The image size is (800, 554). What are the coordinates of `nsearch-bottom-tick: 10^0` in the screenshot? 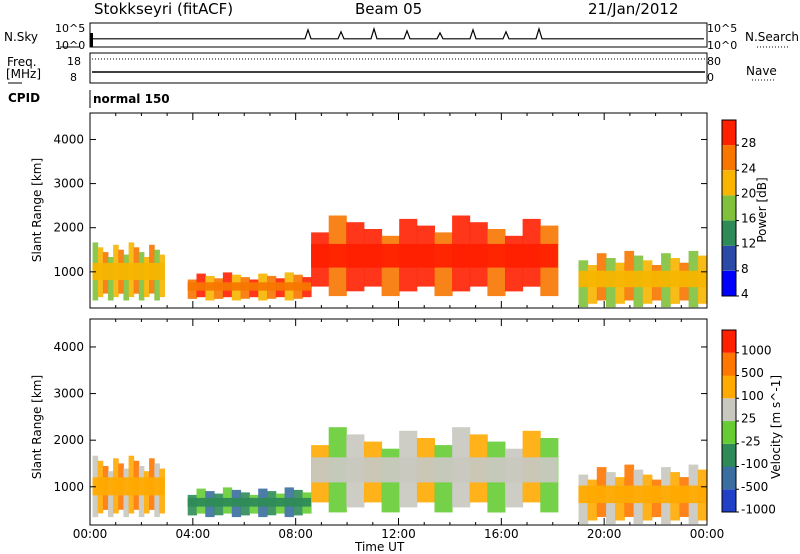 It's located at (722, 45).